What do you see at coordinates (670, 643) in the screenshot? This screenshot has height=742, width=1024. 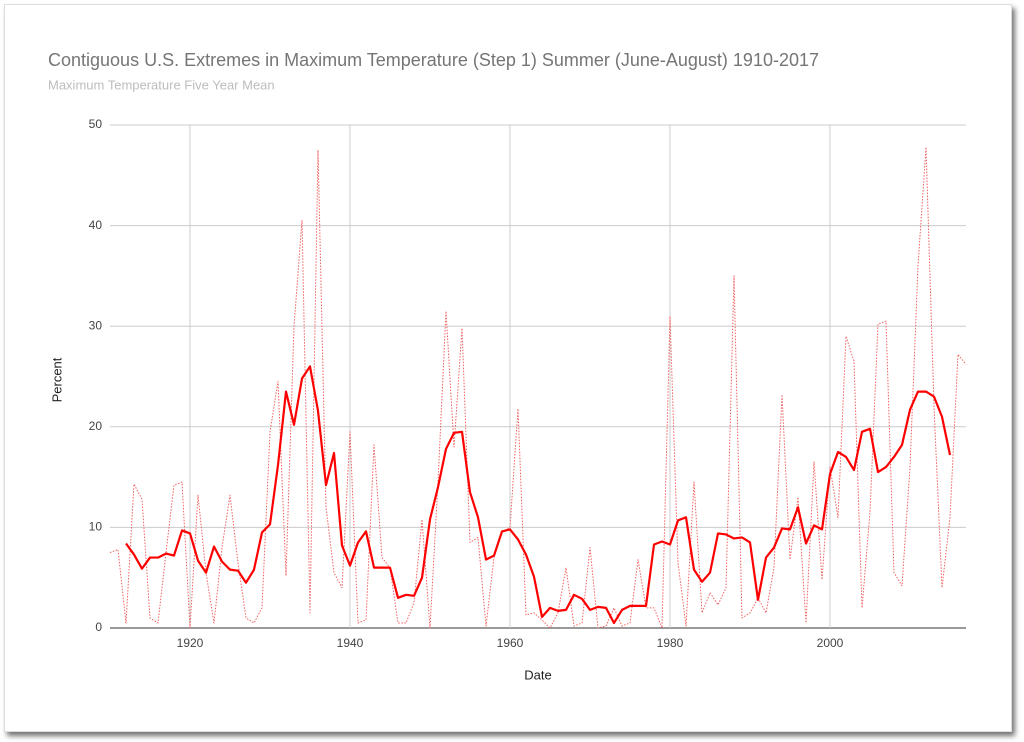 I see `x-tick-label: 1980` at bounding box center [670, 643].